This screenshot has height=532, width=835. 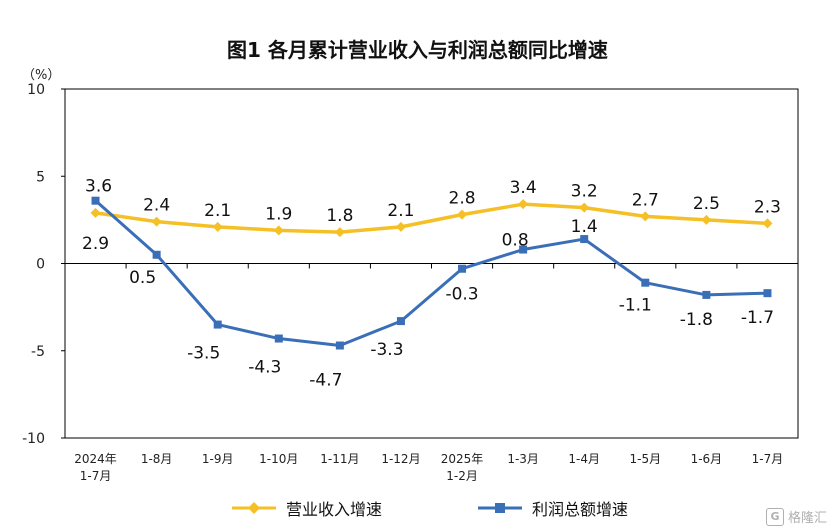 What do you see at coordinates (462, 476) in the screenshot?
I see `x-tick-label: 1-2月` at bounding box center [462, 476].